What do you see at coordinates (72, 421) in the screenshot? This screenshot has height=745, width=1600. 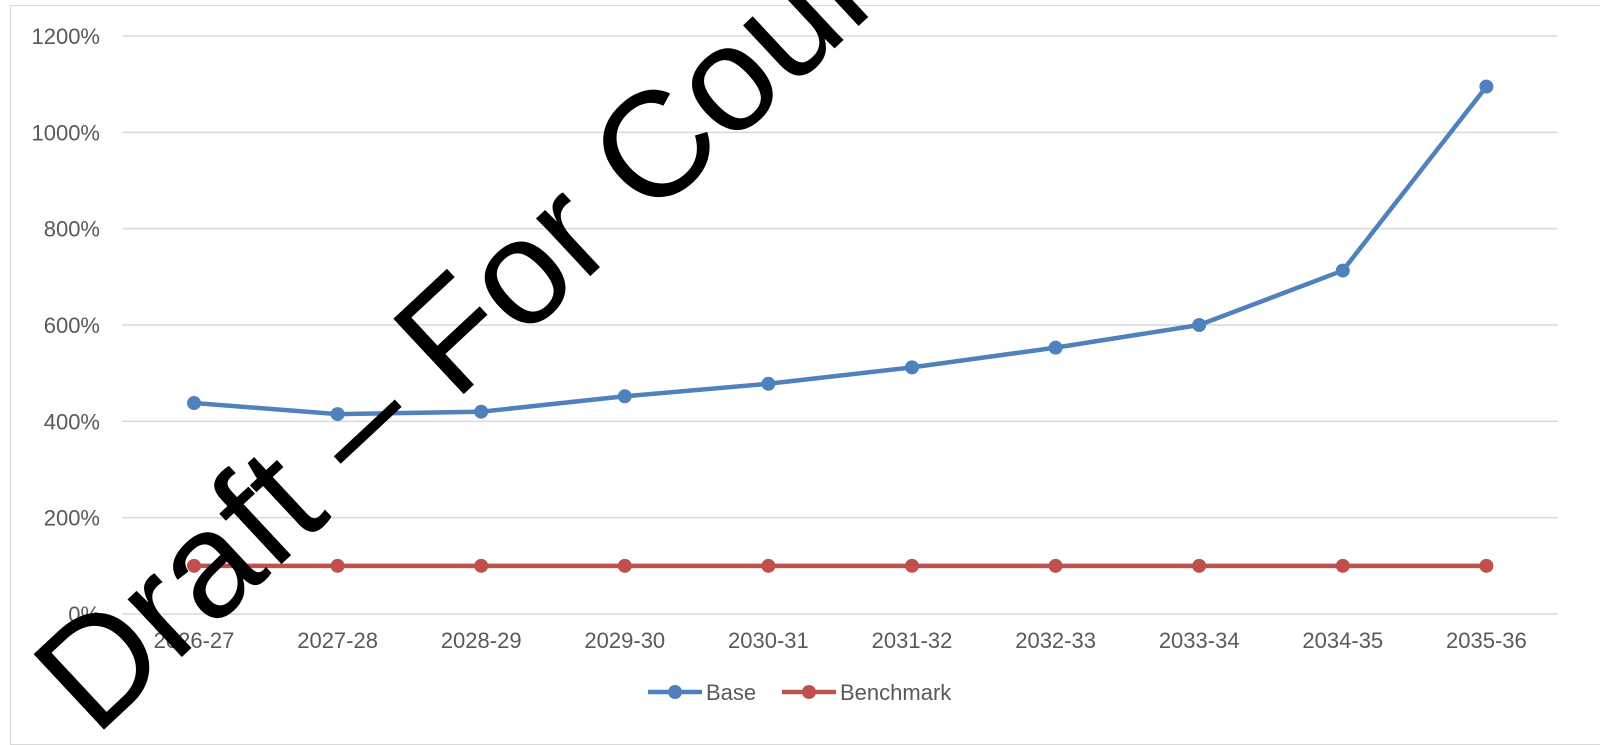 I see `y-tick-label: 400%` at bounding box center [72, 421].